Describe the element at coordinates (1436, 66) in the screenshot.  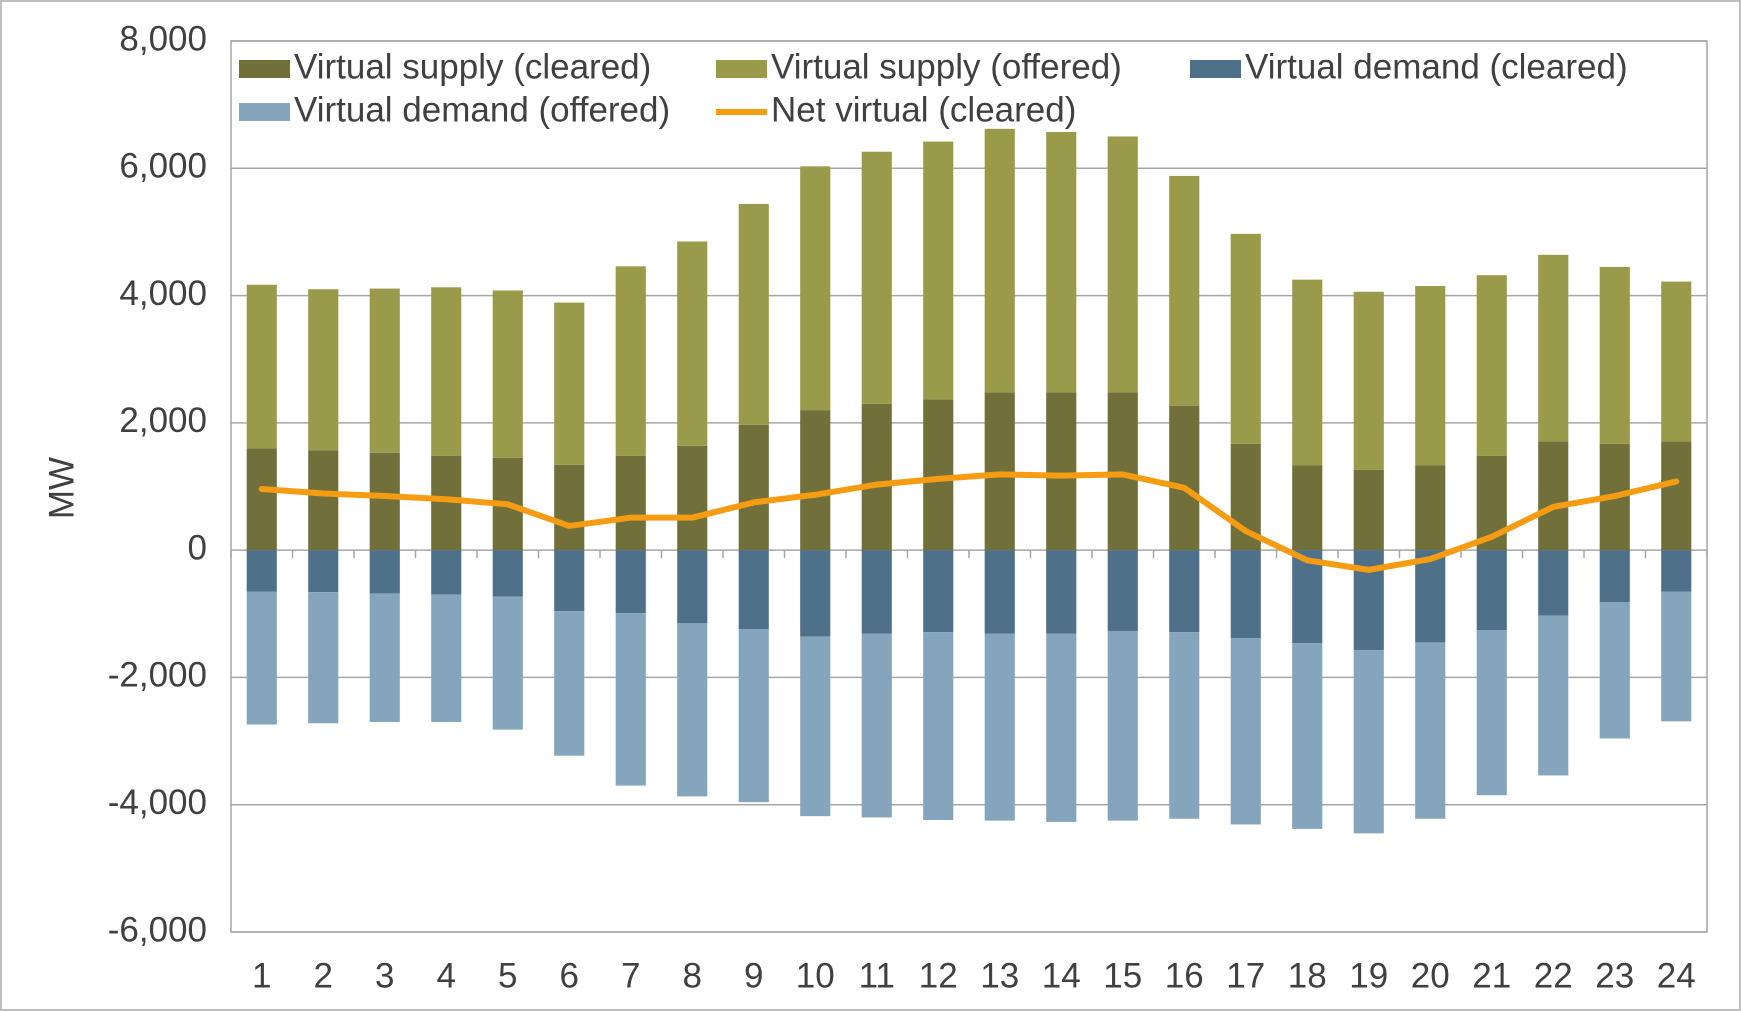
I see `legend-label: Virtual demand (cleared)` at that location.